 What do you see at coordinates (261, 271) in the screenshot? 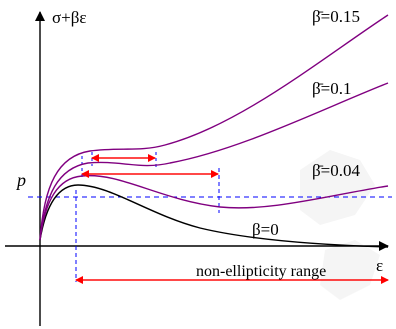
I see `non-ellipticity-label: non-ellipticity range` at bounding box center [261, 271].